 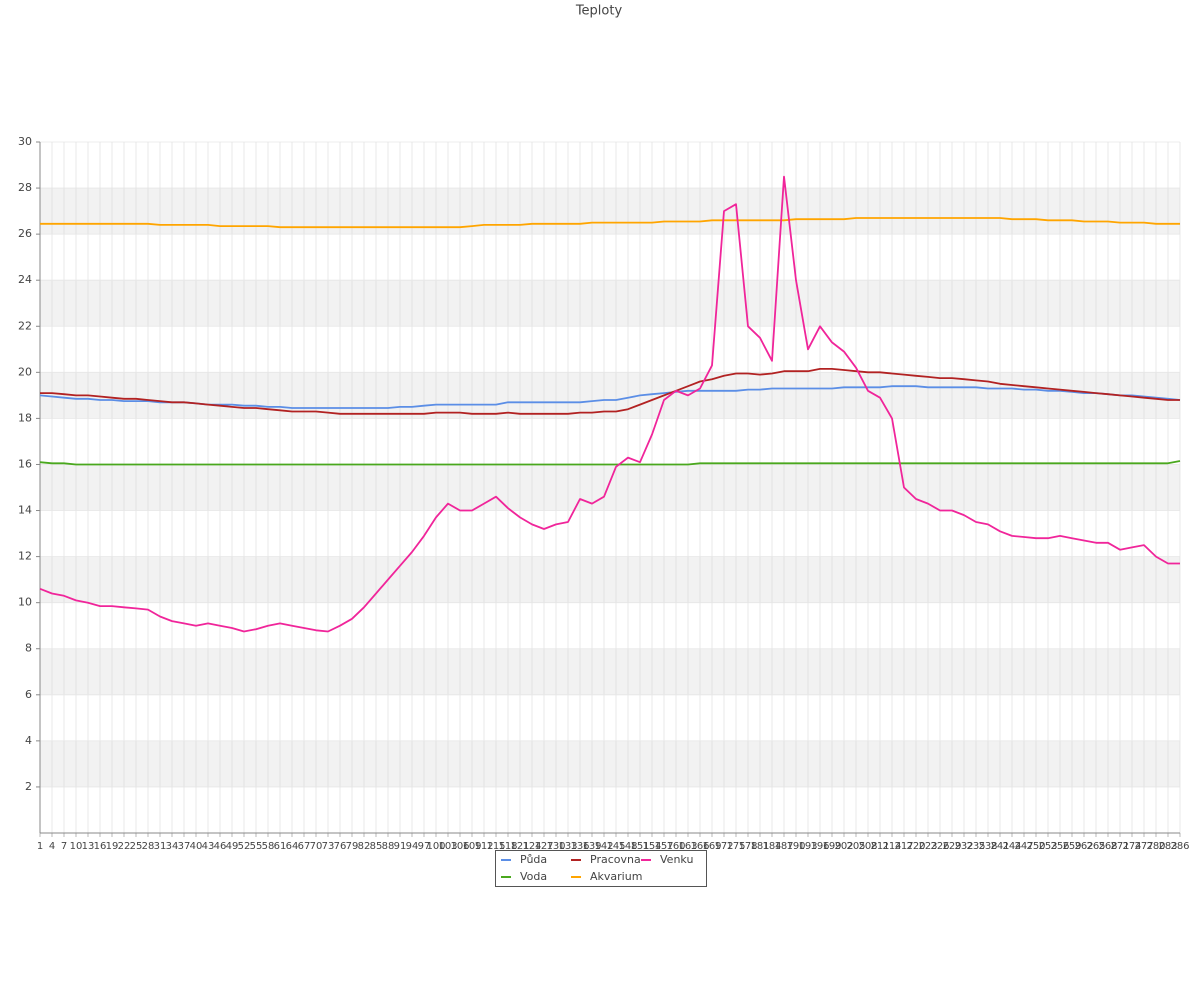 I want to click on x-tick-label: 82, so click(x=364, y=846).